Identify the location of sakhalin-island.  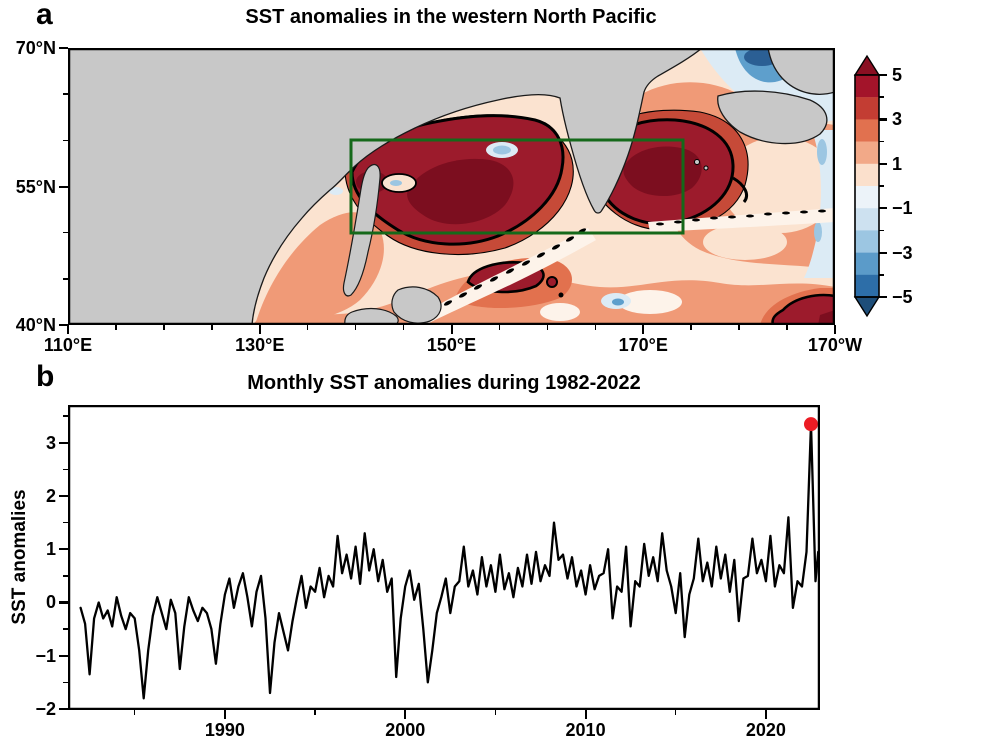
(361, 230).